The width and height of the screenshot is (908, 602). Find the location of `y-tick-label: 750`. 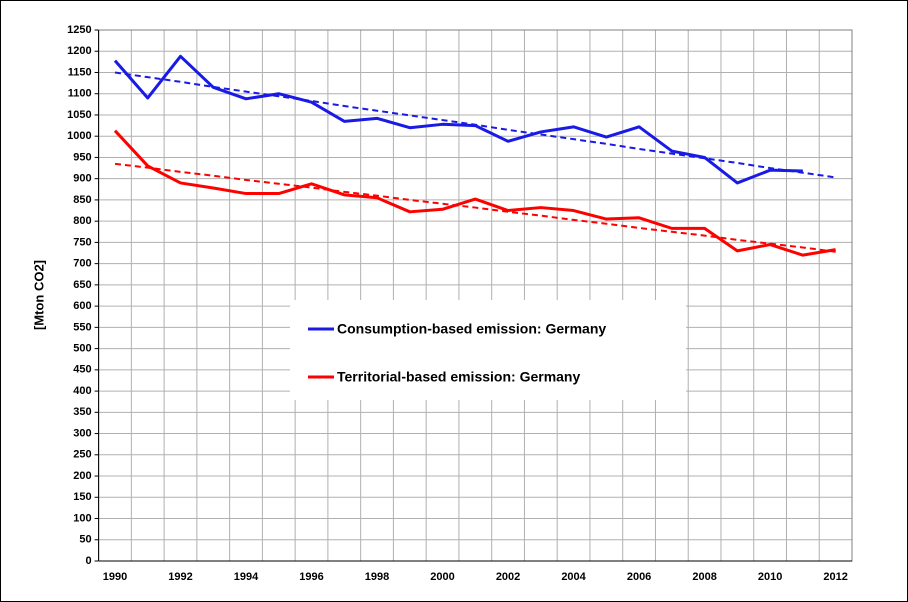

y-tick-label: 750 is located at coordinates (82, 242).